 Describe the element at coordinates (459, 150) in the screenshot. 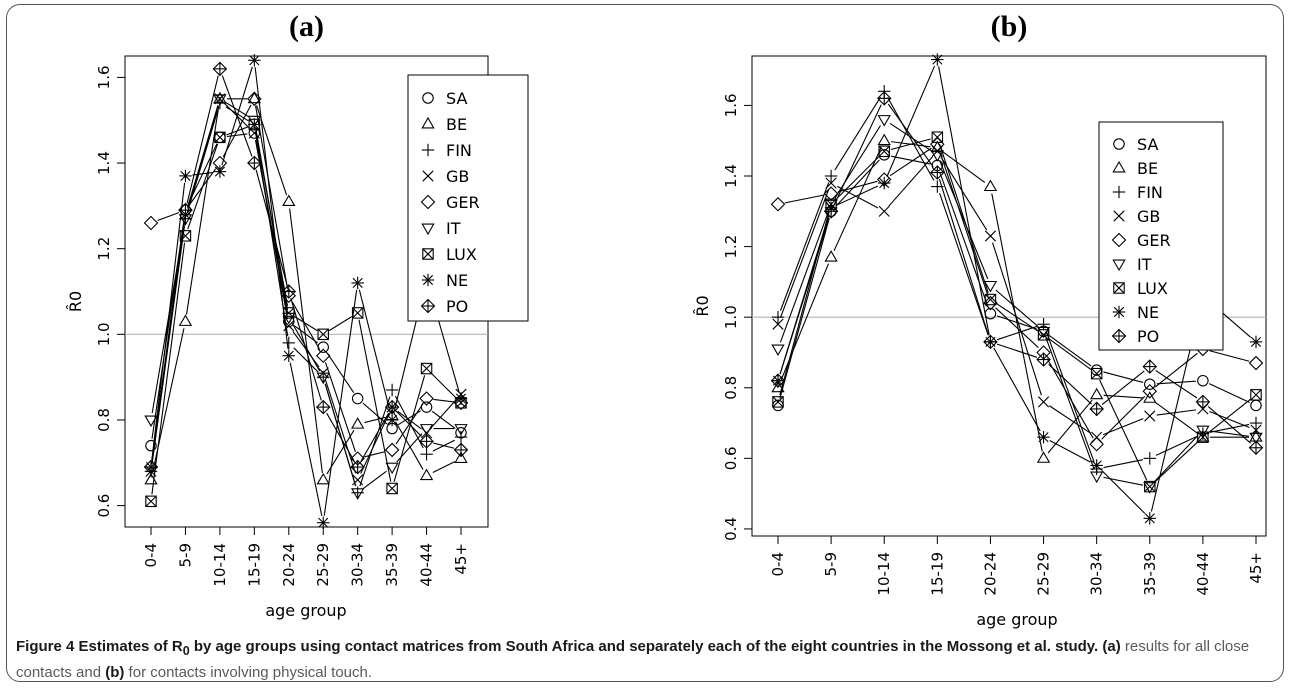

I see `legend-label: FIN` at that location.